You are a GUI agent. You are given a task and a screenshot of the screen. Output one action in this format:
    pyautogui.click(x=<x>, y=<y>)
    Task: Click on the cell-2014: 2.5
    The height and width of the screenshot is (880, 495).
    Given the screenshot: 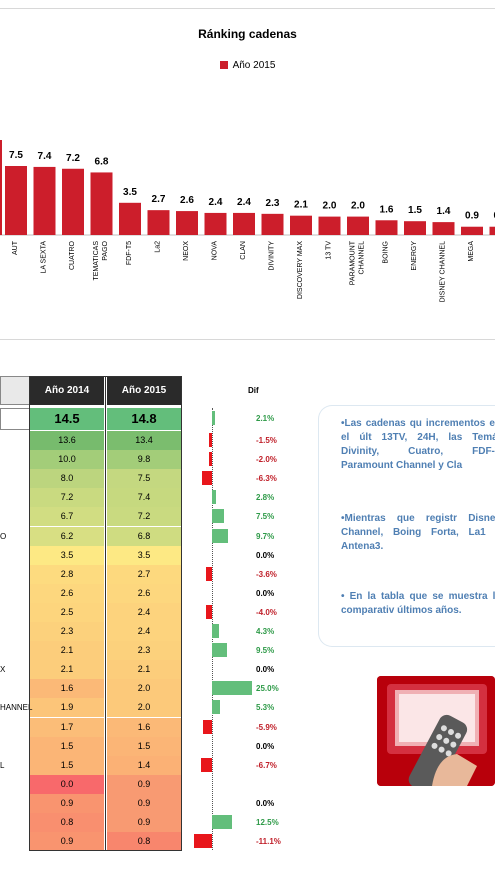 What is the action you would take?
    pyautogui.click(x=67, y=612)
    